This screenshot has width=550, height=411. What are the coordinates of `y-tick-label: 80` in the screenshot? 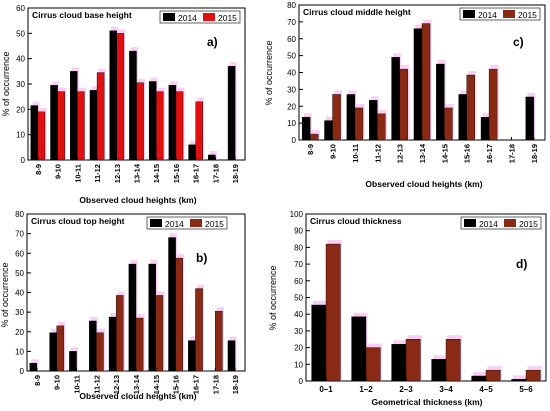 It's located at (291, 5).